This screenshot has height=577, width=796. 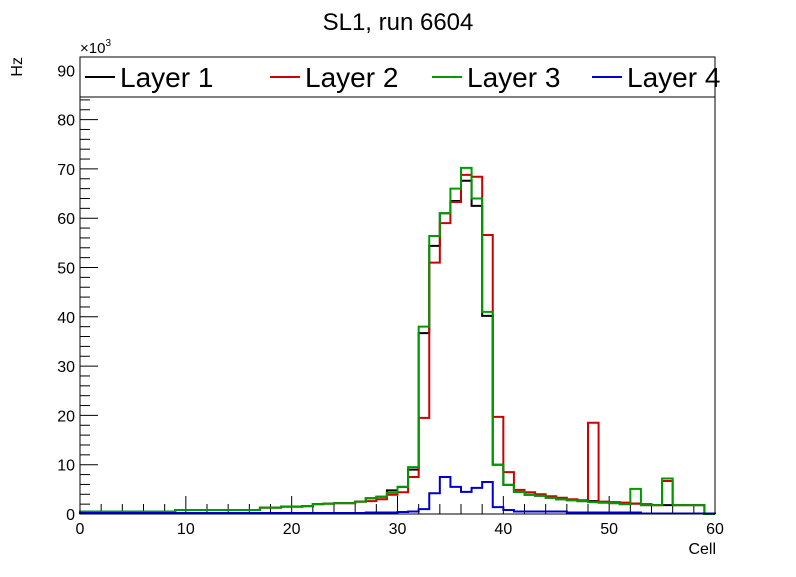 What do you see at coordinates (95, 47) in the screenshot?
I see `y-multiplier: ×10³` at bounding box center [95, 47].